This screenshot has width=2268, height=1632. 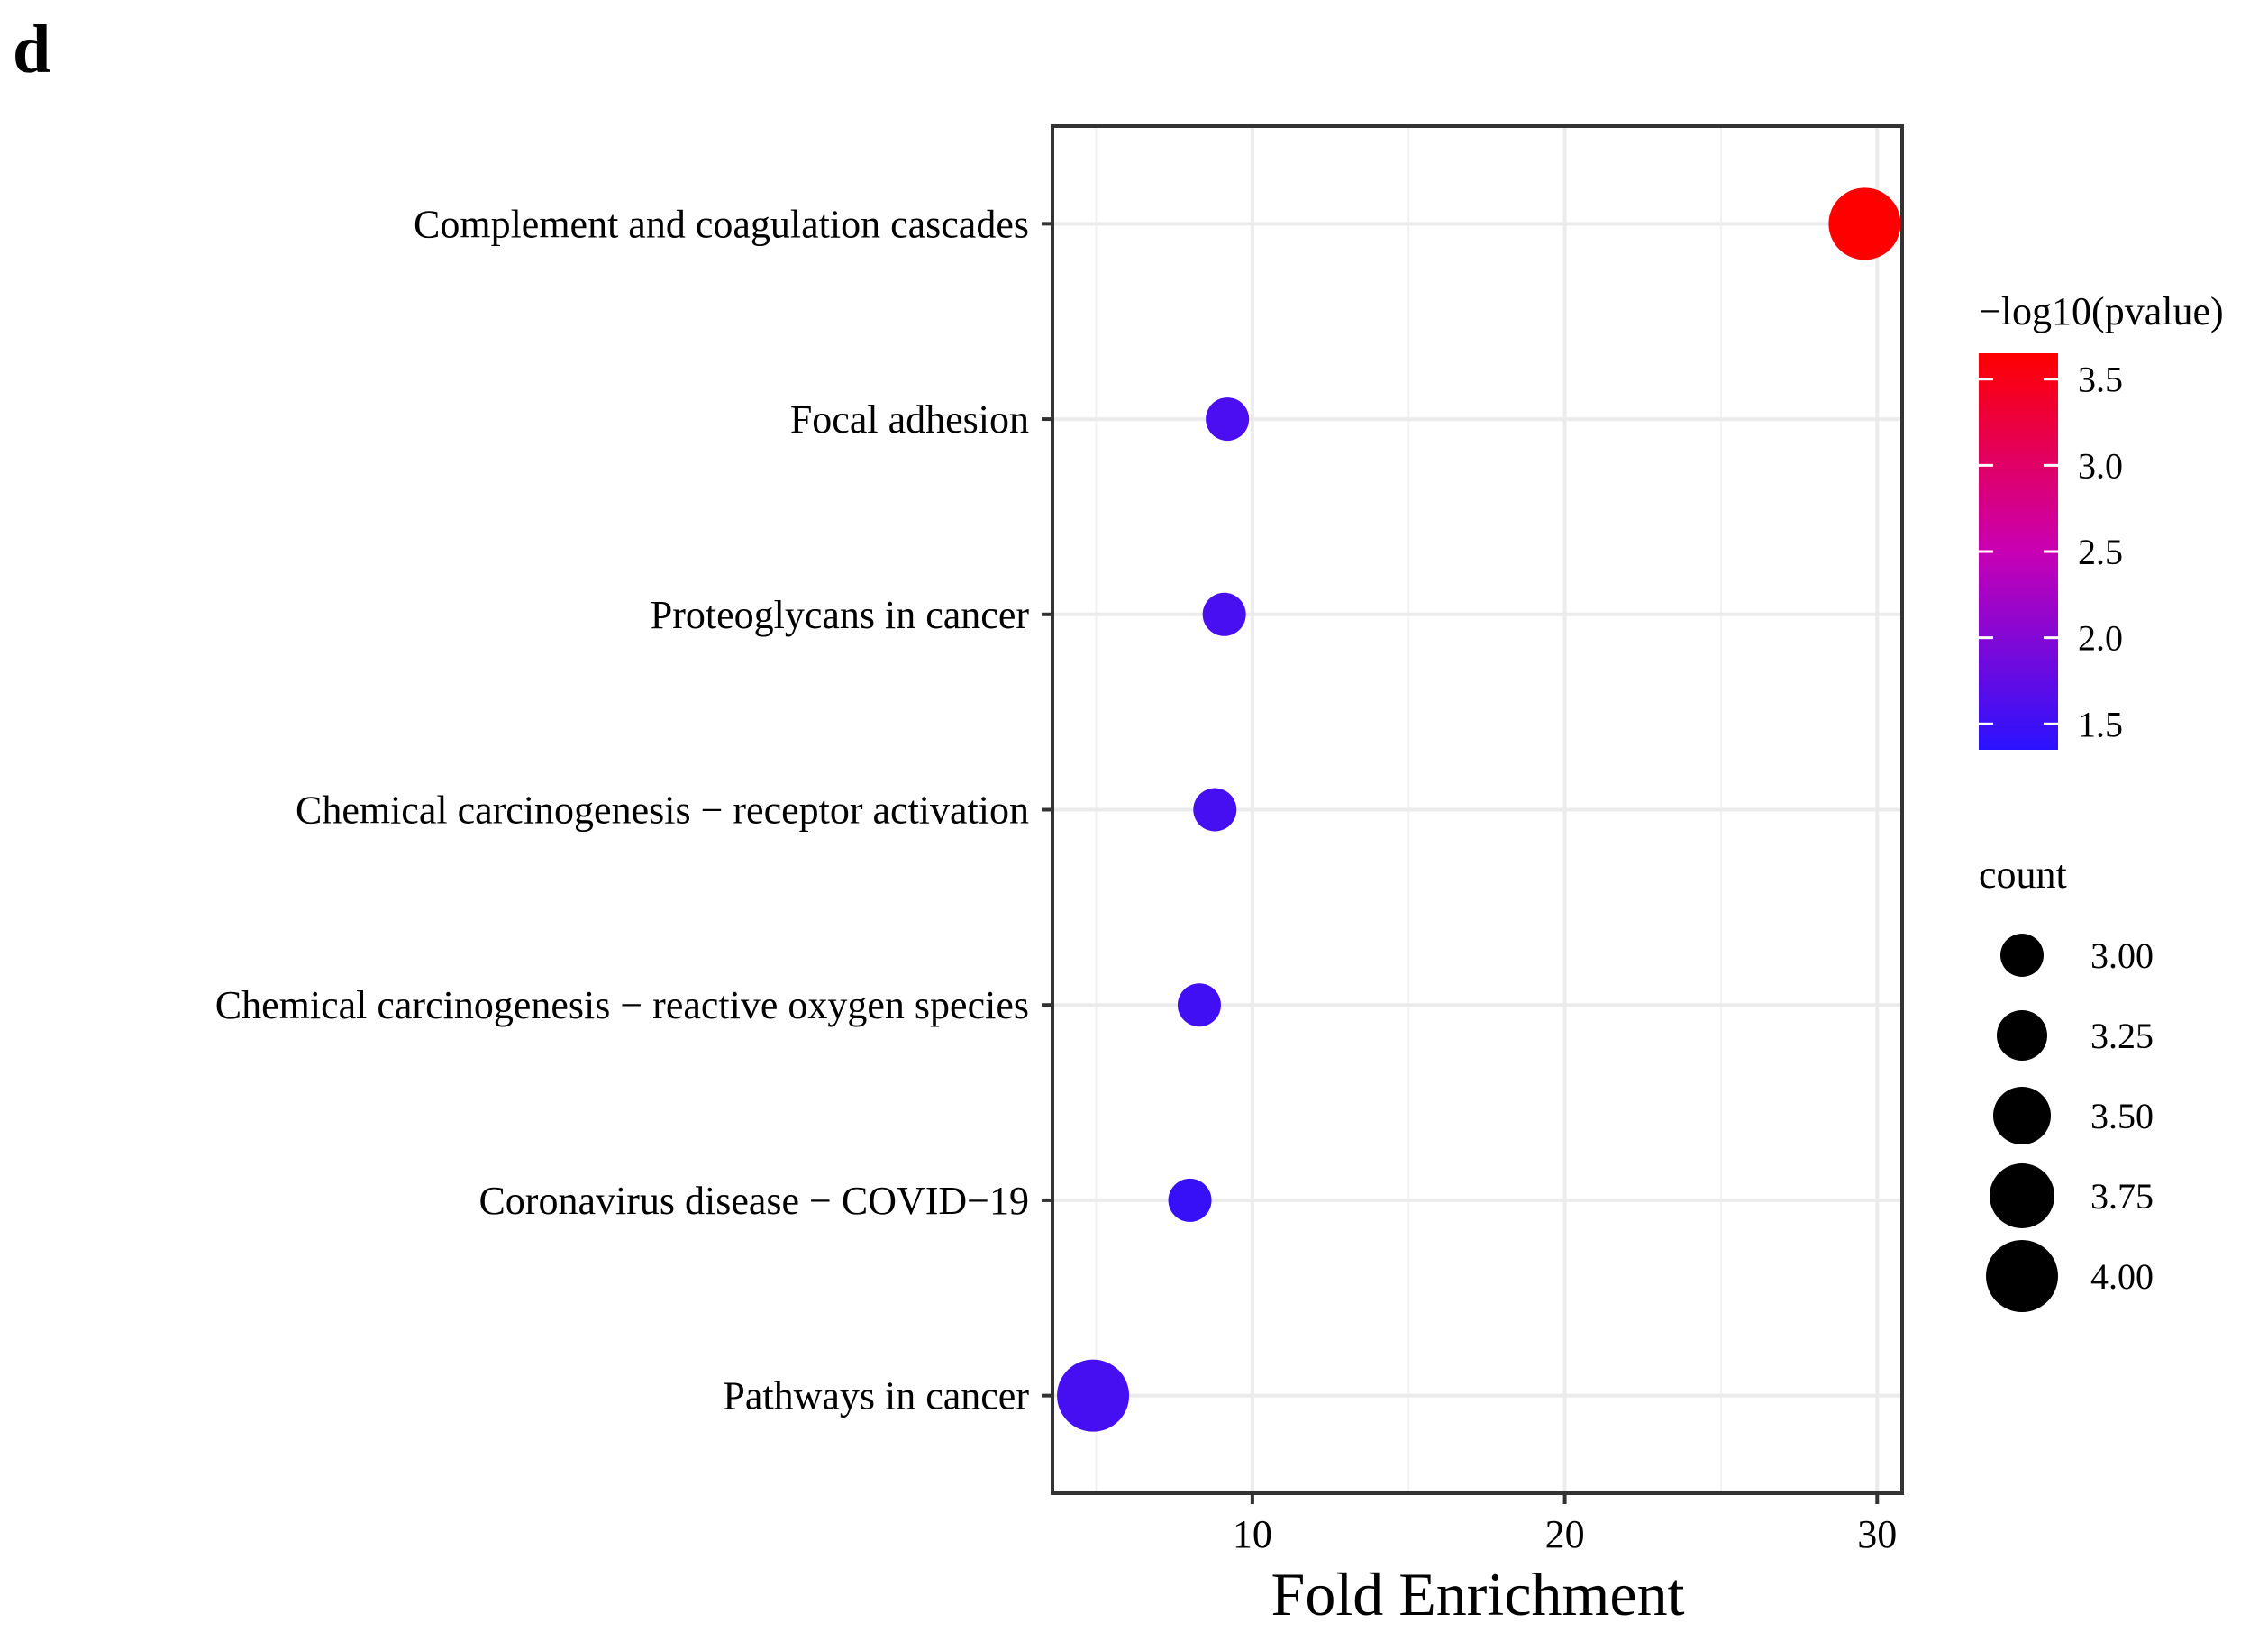 What do you see at coordinates (1565, 1534) in the screenshot?
I see `x-tick-label: 20` at bounding box center [1565, 1534].